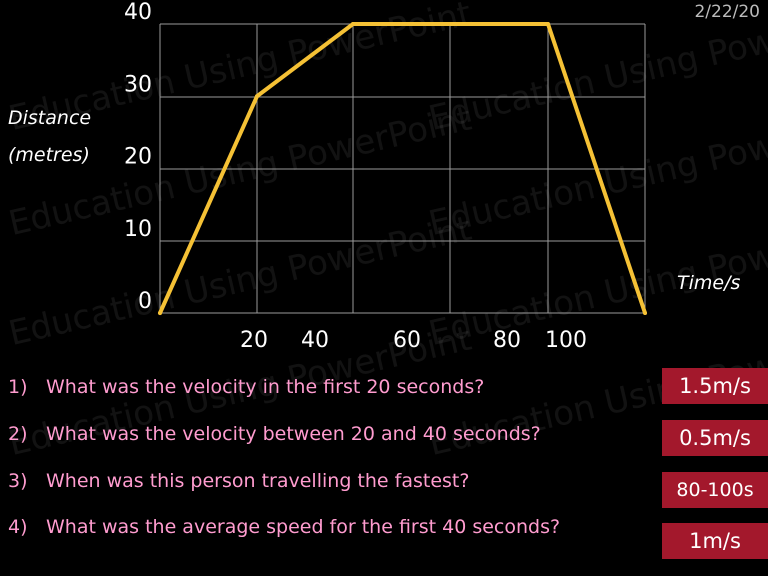 This screenshot has width=768, height=576. What do you see at coordinates (709, 283) in the screenshot?
I see `x-axis-label: Time/s` at bounding box center [709, 283].